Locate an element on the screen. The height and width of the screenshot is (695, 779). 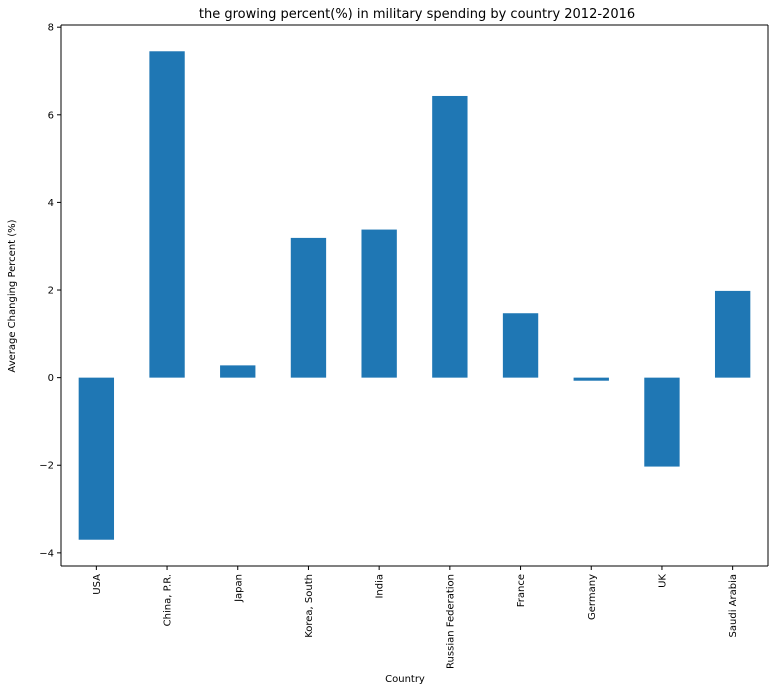
bar-uk is located at coordinates (662, 422).